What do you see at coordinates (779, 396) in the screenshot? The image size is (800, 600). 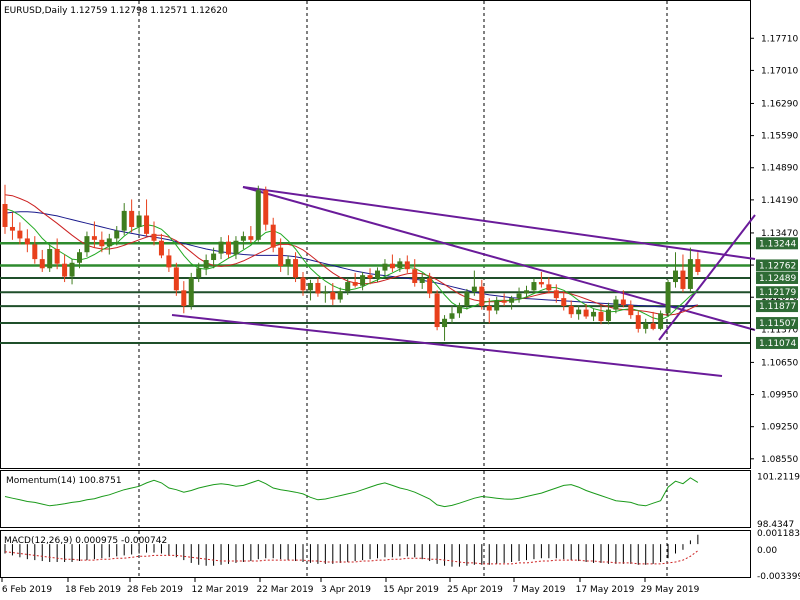 I see `price-tick-label: 1.09950` at bounding box center [779, 396].